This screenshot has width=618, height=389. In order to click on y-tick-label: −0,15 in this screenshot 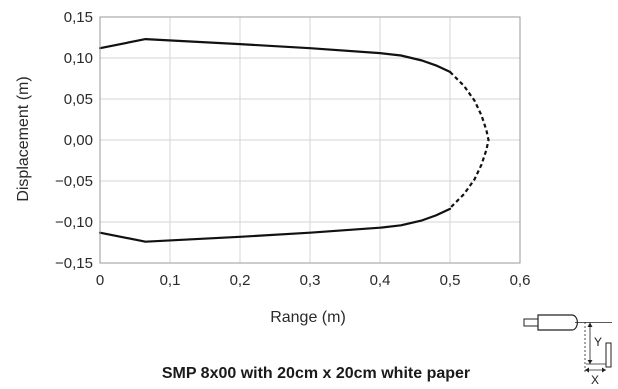, I will do `click(74, 263)`.